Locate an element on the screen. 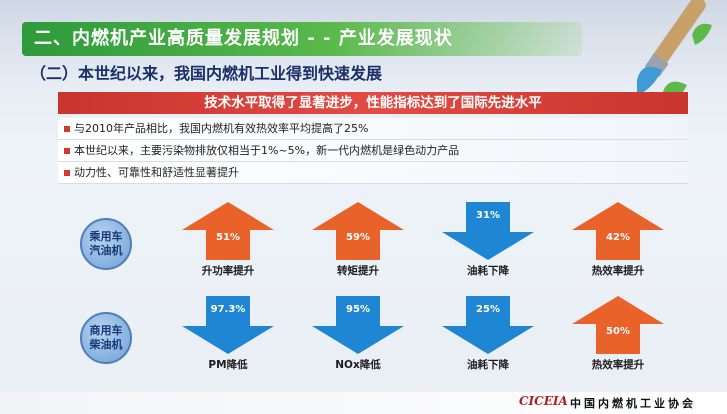  footer: CICEIA 中国内燃机工业协会 is located at coordinates (363, 403).